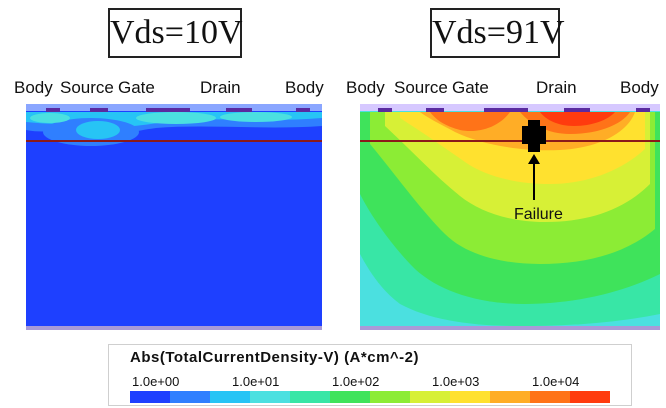 Image resolution: width=666 pixels, height=408 pixels. What do you see at coordinates (456, 381) in the screenshot?
I see `legend-tick-3: 1.0e+03` at bounding box center [456, 381].